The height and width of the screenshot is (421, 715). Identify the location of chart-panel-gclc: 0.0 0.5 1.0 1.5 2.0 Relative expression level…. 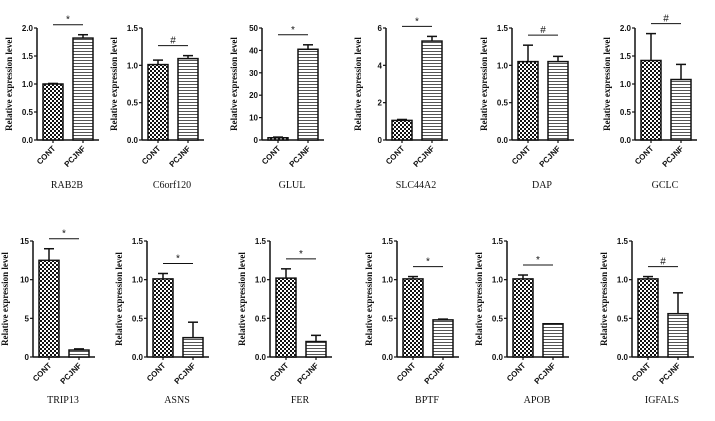
(649, 102).